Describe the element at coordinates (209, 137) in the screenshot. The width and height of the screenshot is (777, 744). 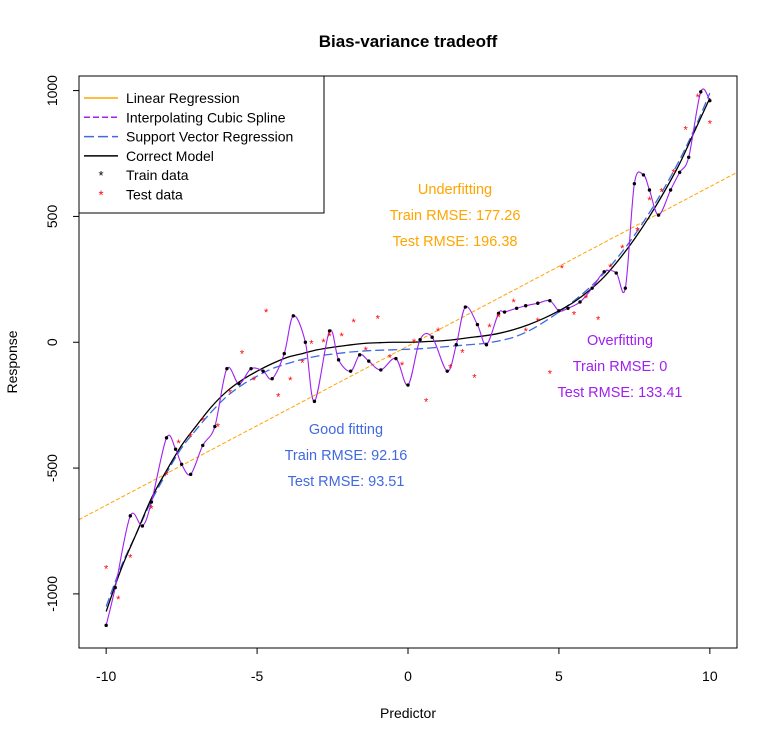
I see `legend-label: Support Vector Regression` at that location.